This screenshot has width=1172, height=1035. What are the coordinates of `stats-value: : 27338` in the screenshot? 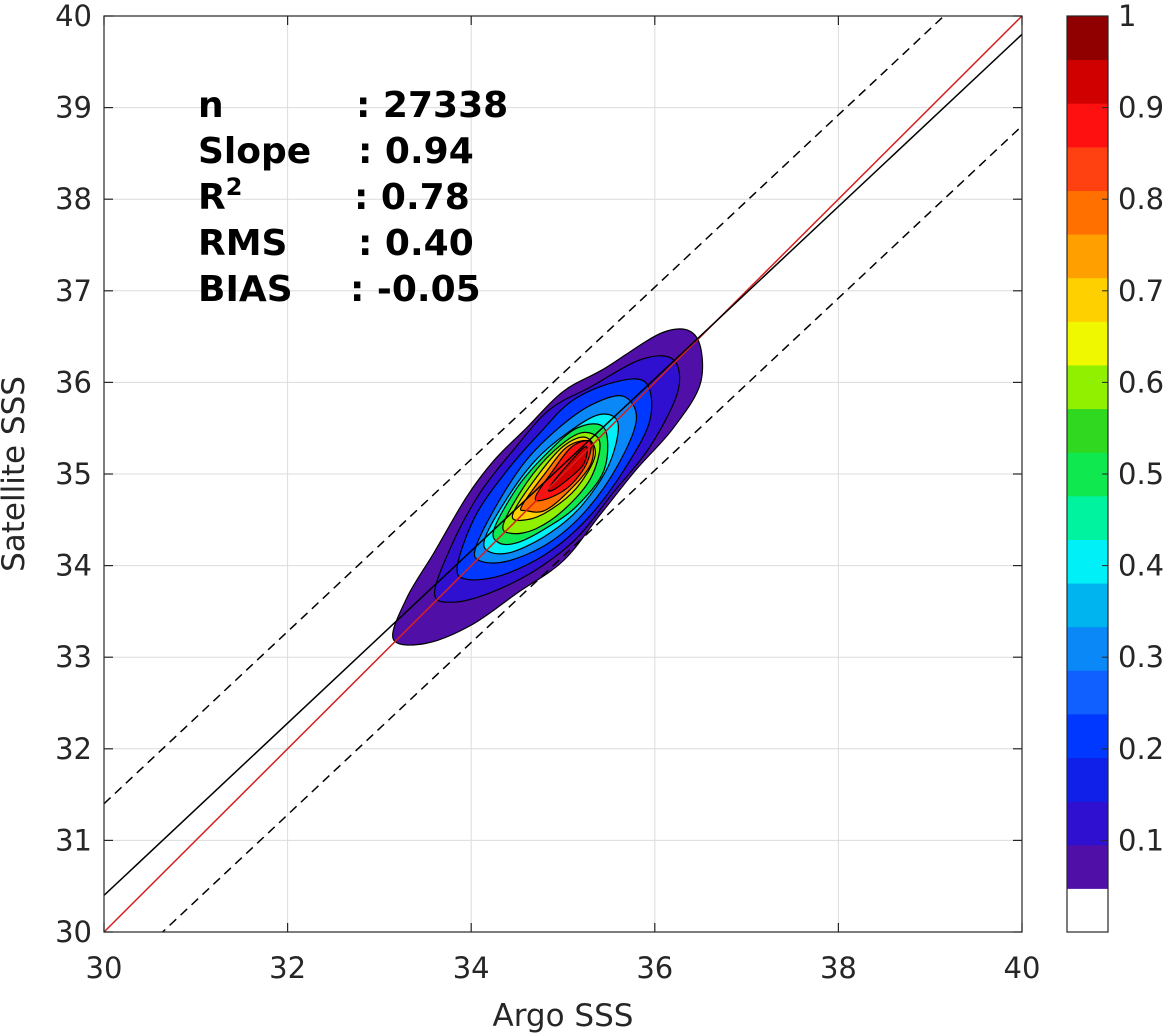 It's located at (432, 105).